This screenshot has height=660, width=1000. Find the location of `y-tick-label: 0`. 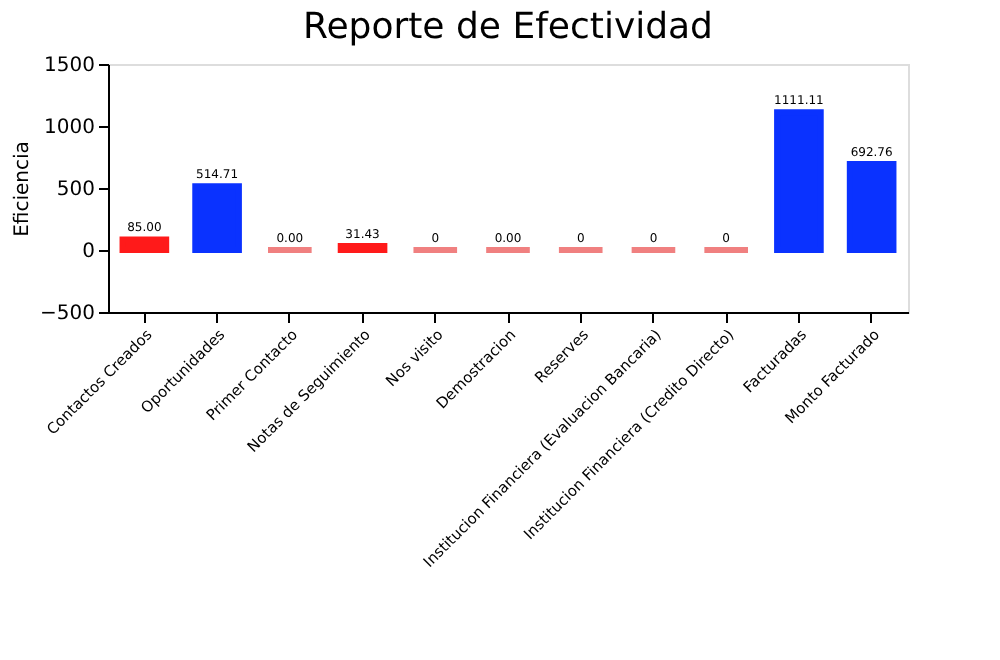

y-tick-label: 0 is located at coordinates (88, 252).